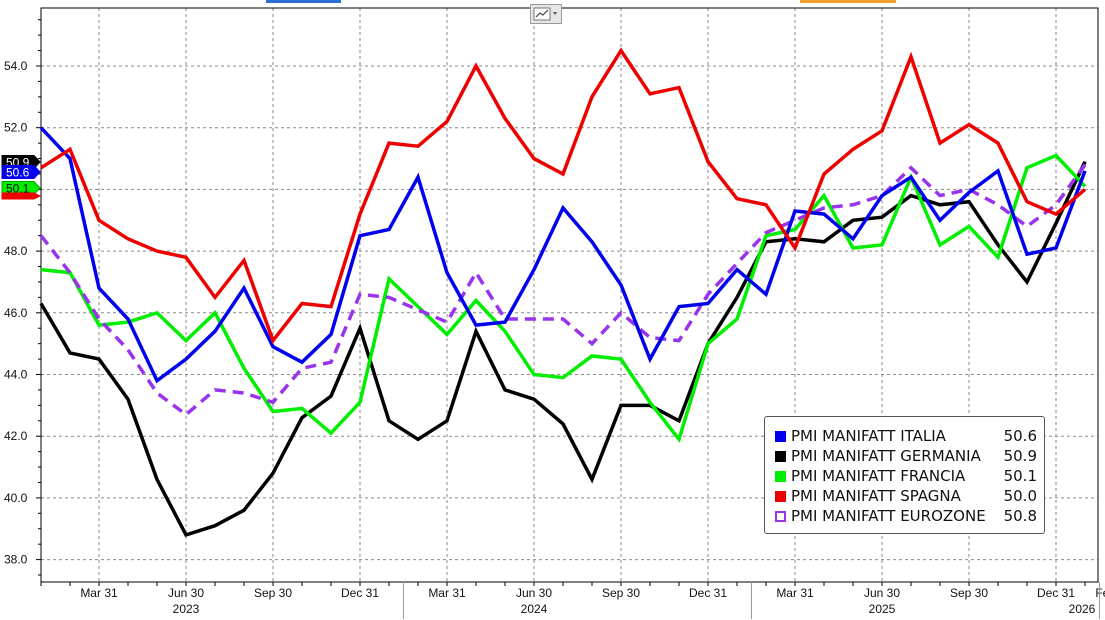 Image resolution: width=1105 pixels, height=620 pixels. Describe the element at coordinates (16, 560) in the screenshot. I see `y-tick-label: 38.0` at that location.